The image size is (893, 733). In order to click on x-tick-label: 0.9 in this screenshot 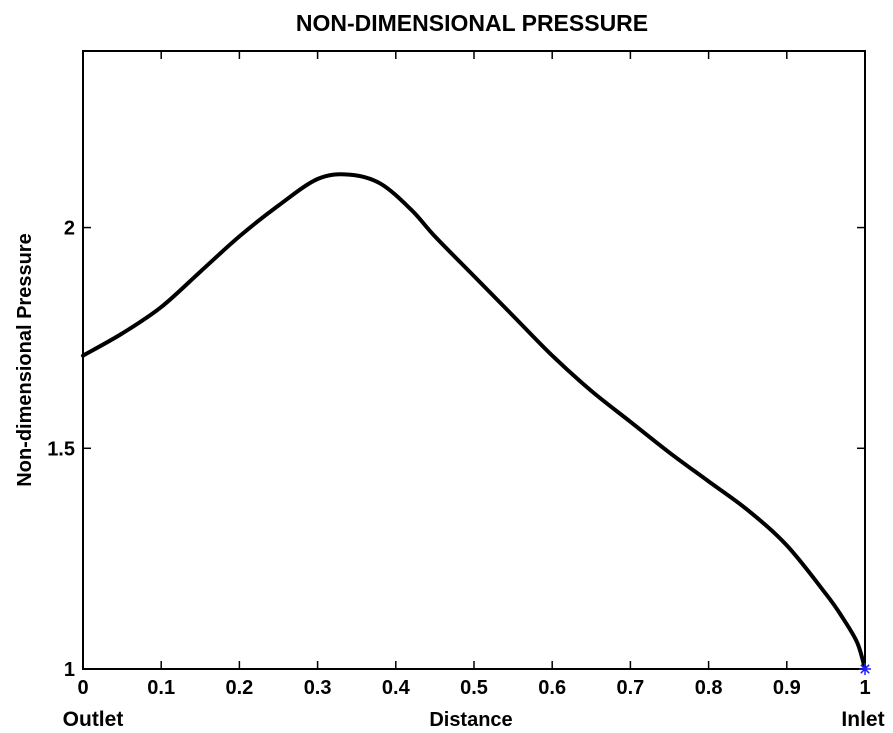, I will do `click(787, 688)`.